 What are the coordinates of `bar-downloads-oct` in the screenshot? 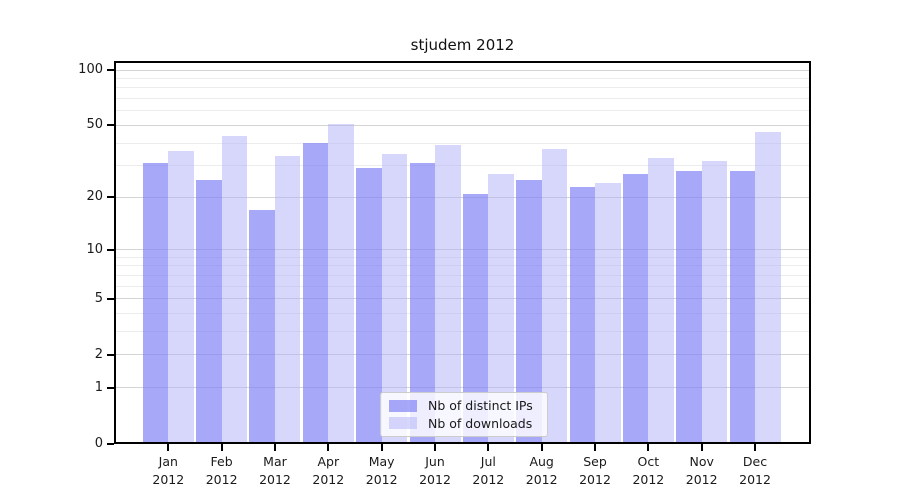 It's located at (661, 301).